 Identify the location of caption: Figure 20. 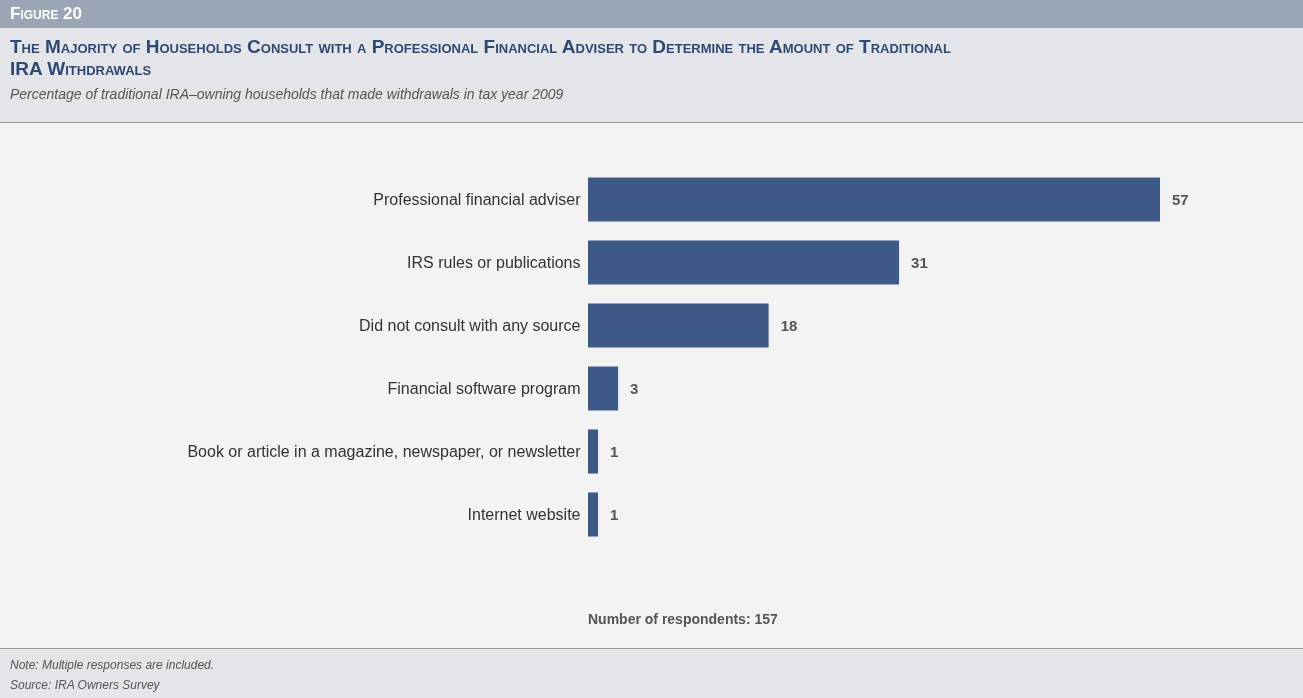
(651, 14).